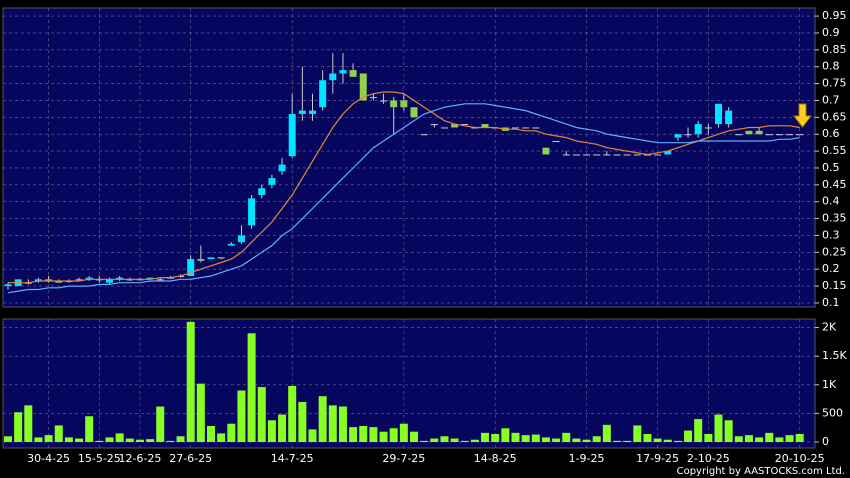 The image size is (850, 478). I want to click on y-tick-label: 0.2, so click(831, 268).